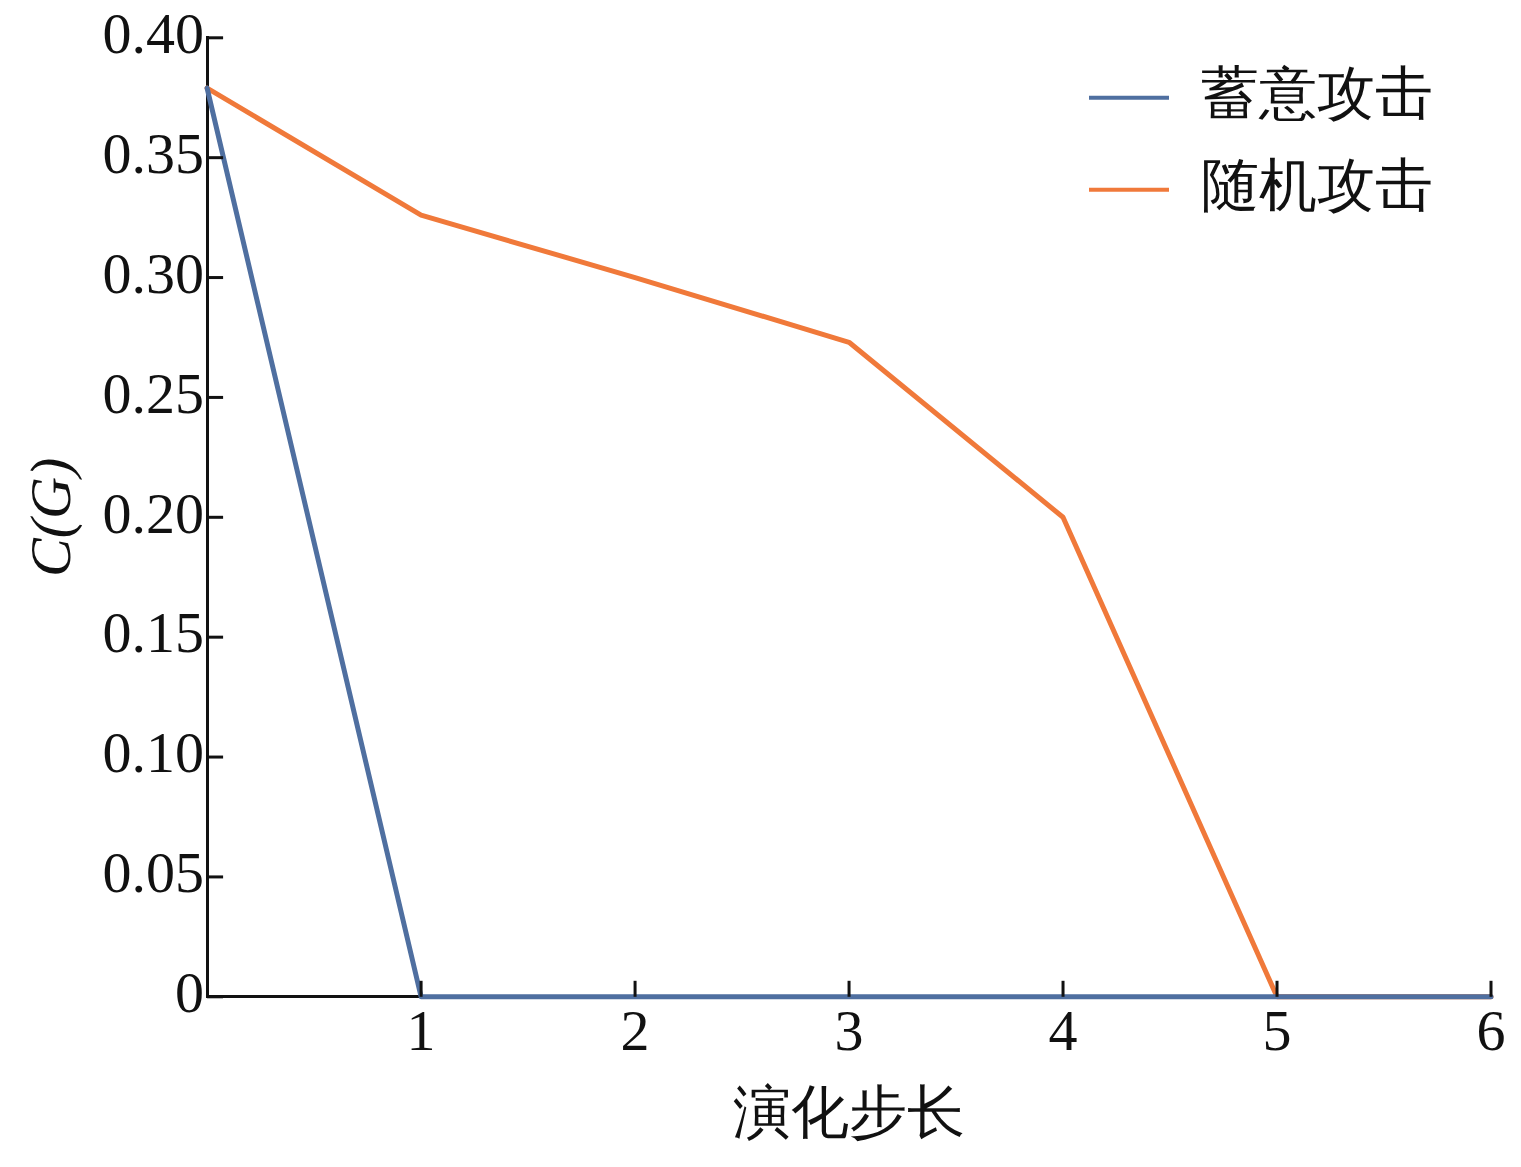 This screenshot has width=1521, height=1167. What do you see at coordinates (153, 34) in the screenshot?
I see `y-tick-label: 0.40` at bounding box center [153, 34].